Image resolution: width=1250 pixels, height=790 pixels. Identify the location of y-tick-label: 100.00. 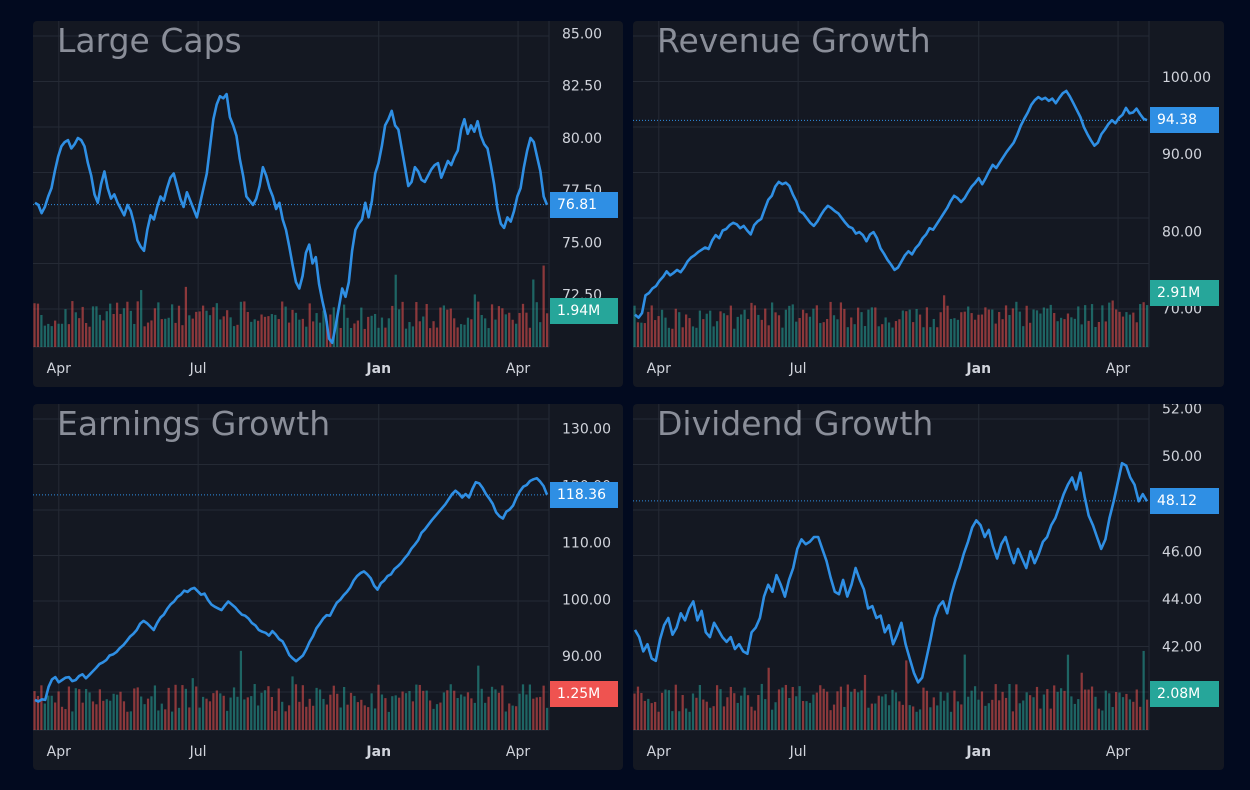
(1186, 78).